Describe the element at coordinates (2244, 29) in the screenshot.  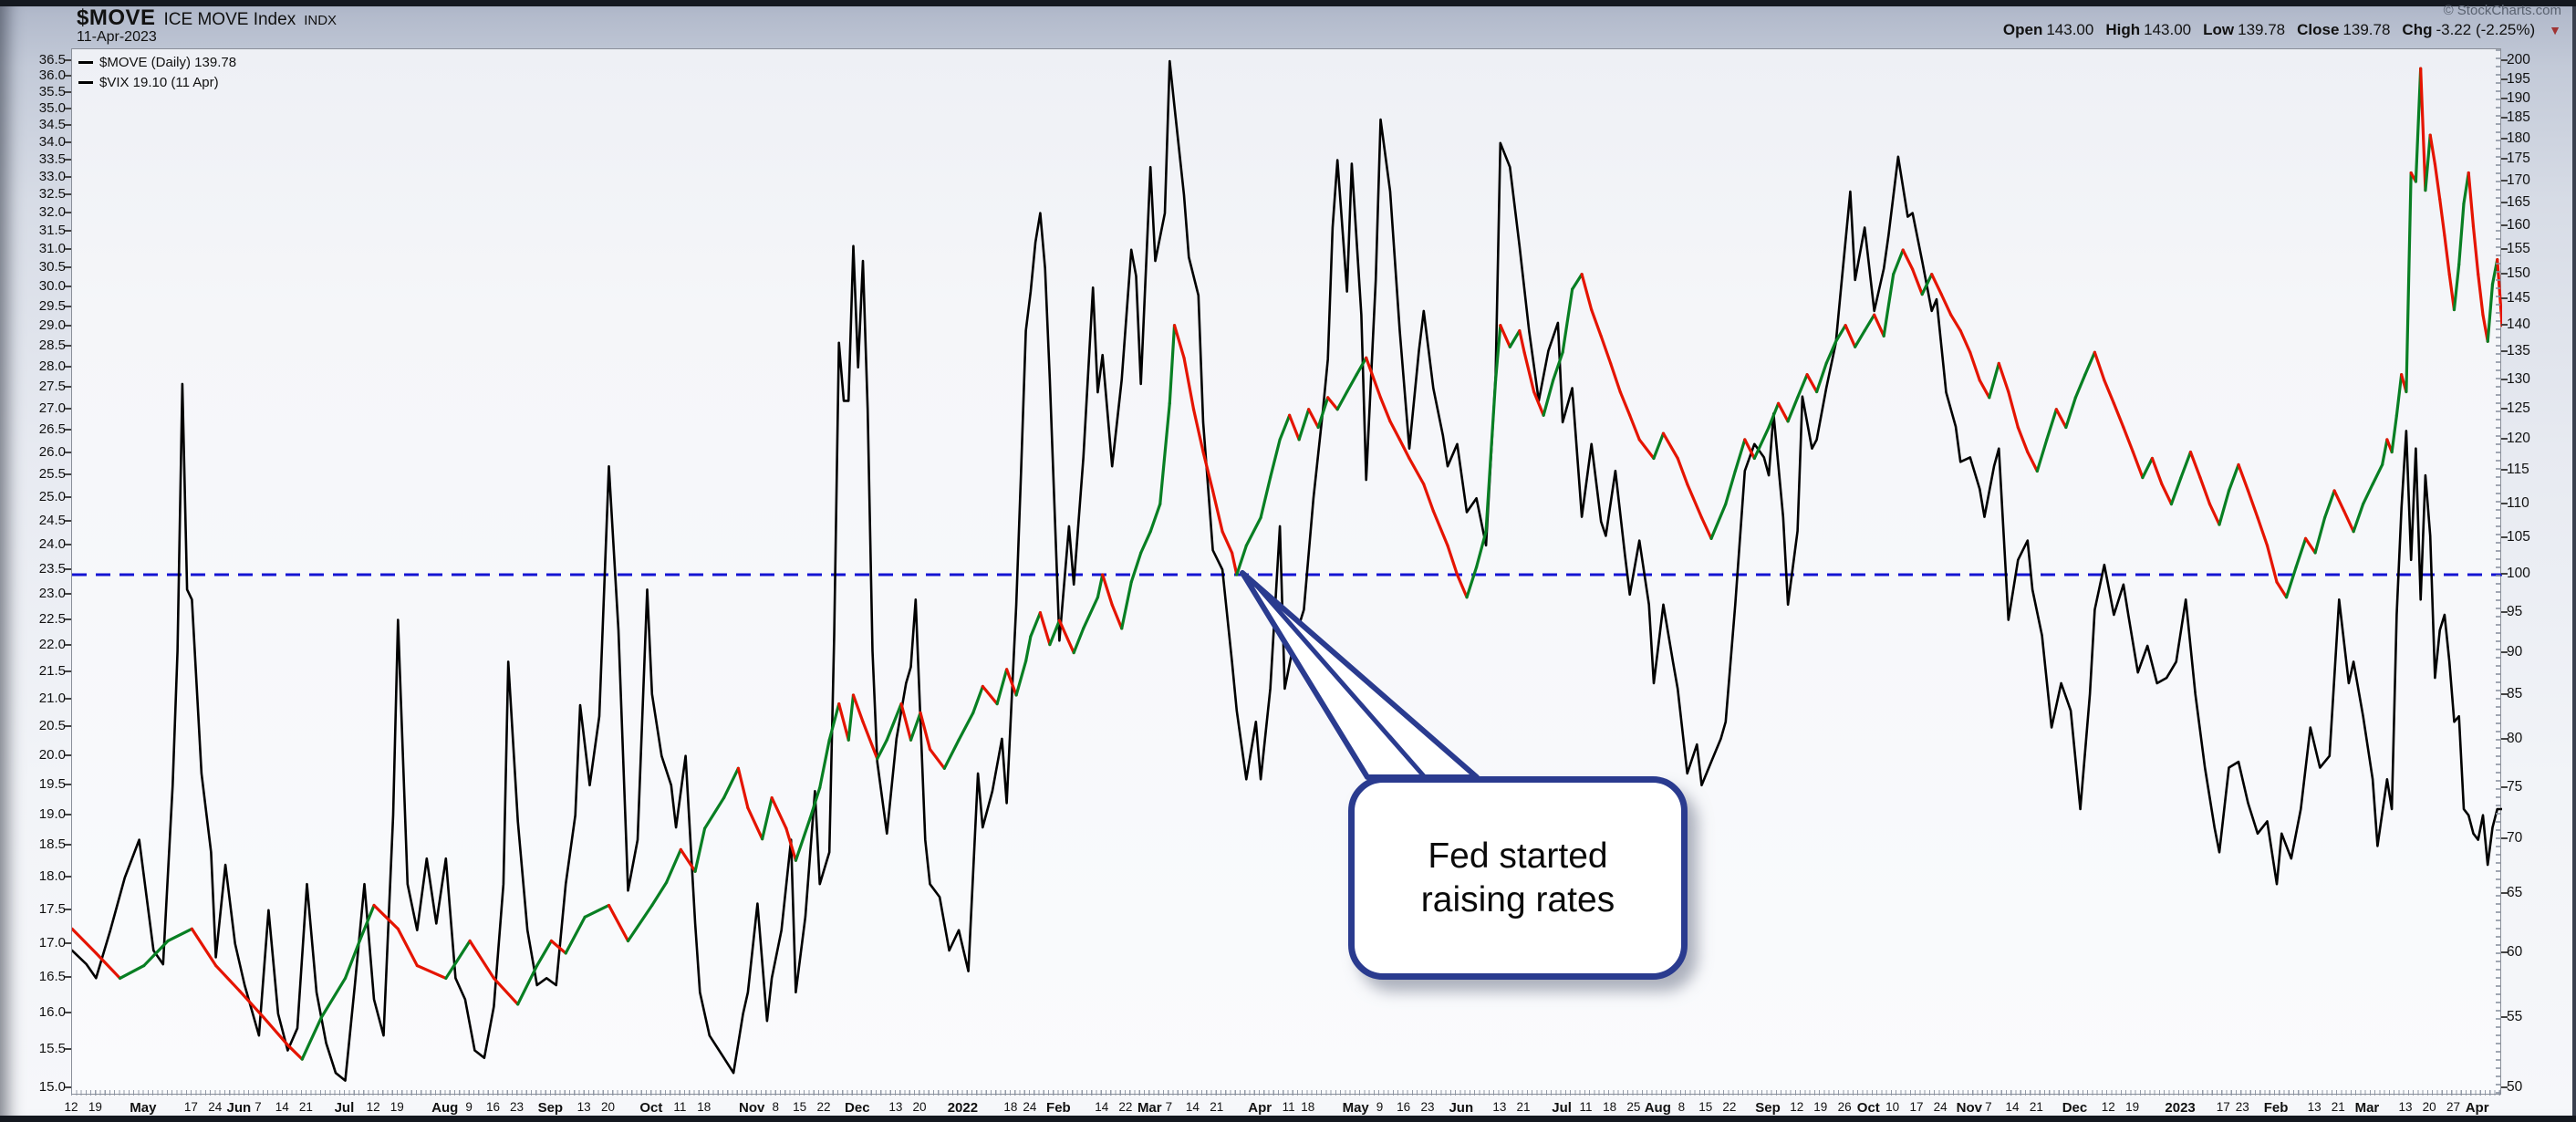
I see `quote-low: Low 139.78` at that location.